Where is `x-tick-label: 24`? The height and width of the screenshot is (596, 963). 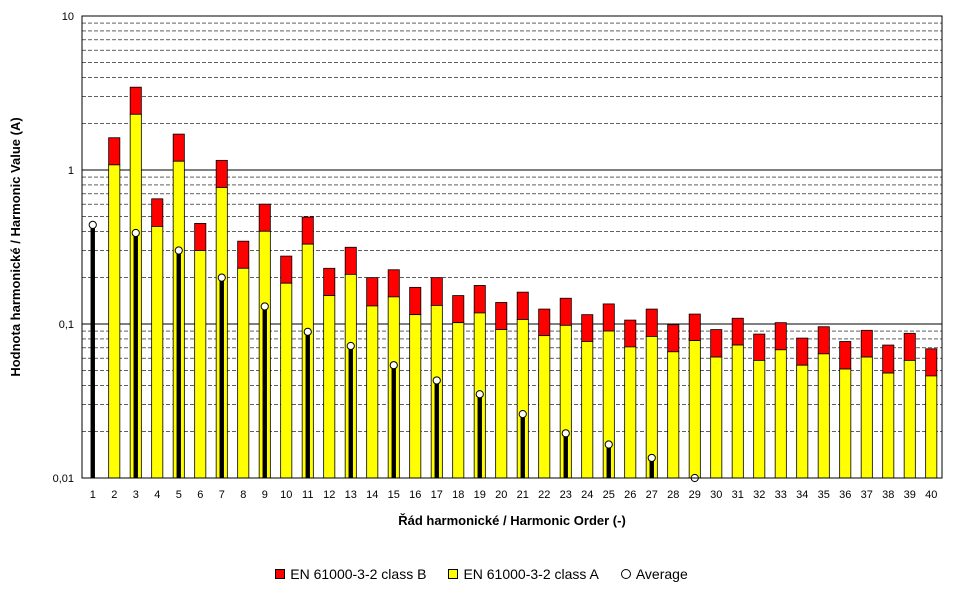
x-tick-label: 24 is located at coordinates (587, 495).